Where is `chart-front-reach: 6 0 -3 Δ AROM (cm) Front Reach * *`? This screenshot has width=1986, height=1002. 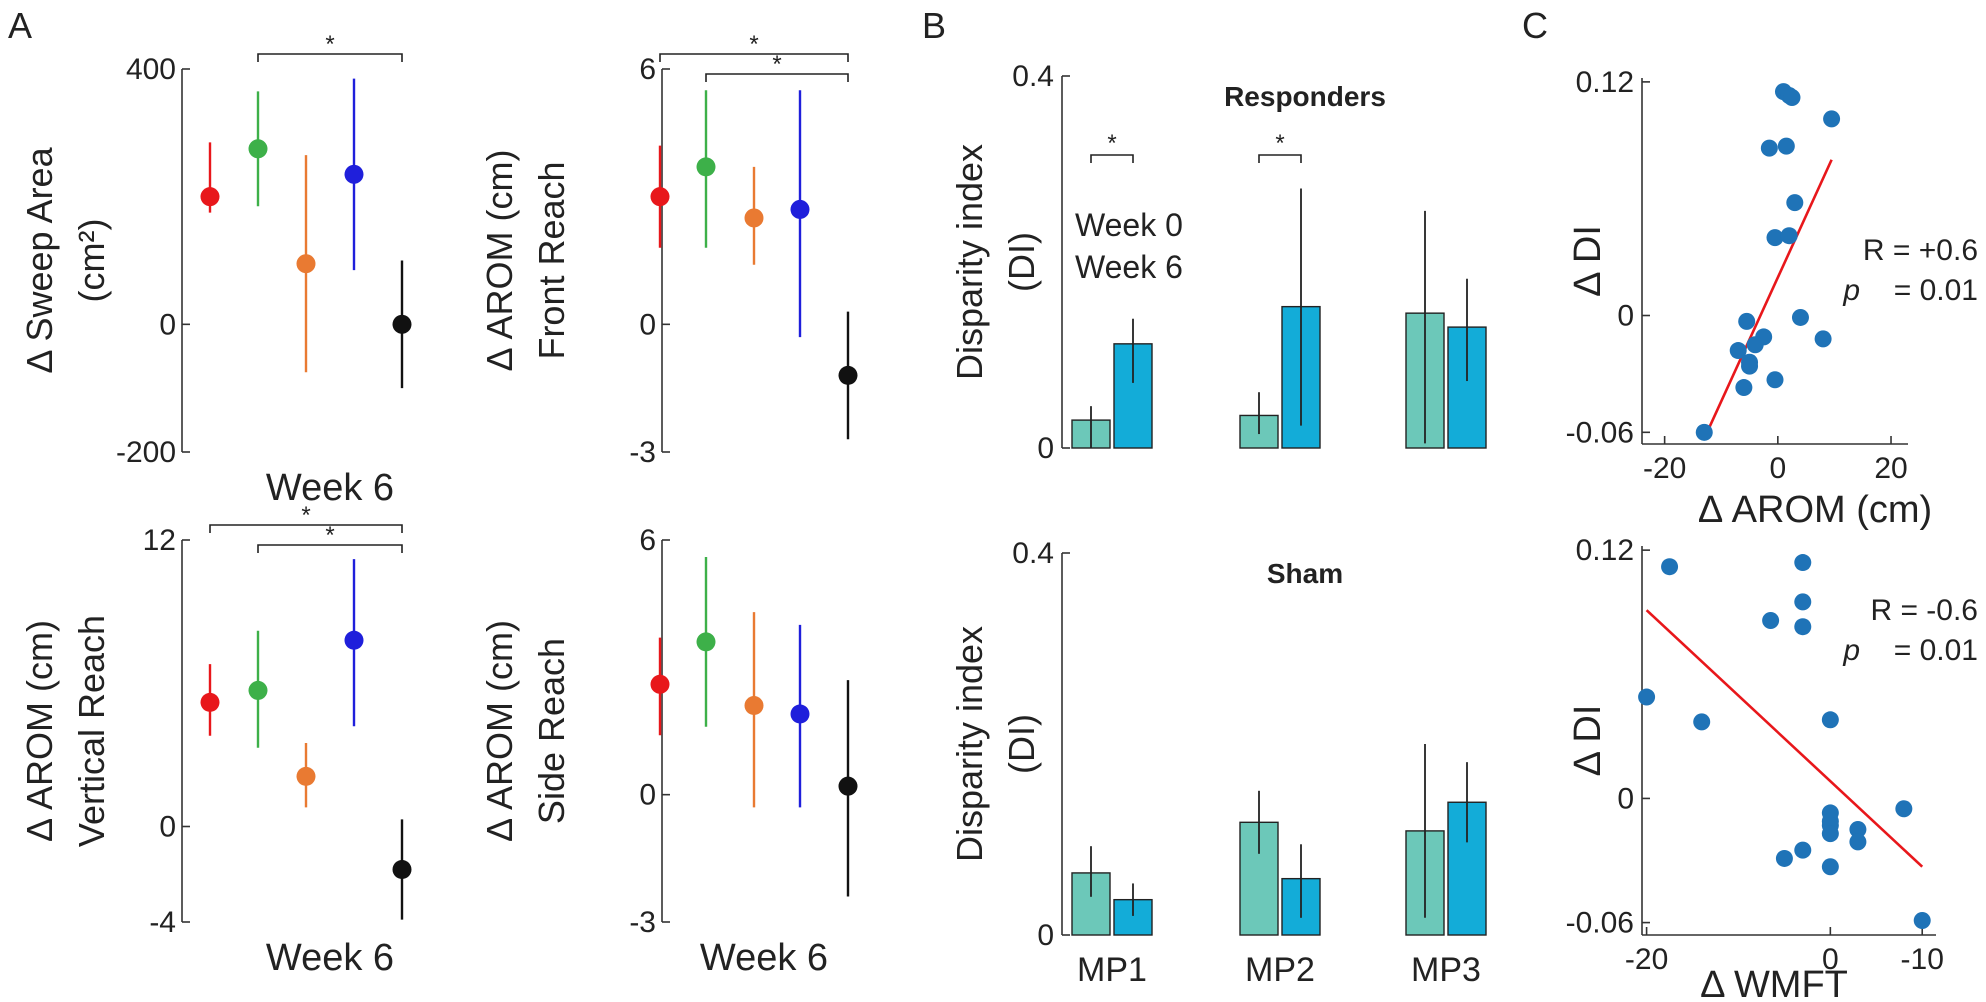 chart-front-reach: 6 0 -3 Δ AROM (cm) Front Reach * * is located at coordinates (668, 250).